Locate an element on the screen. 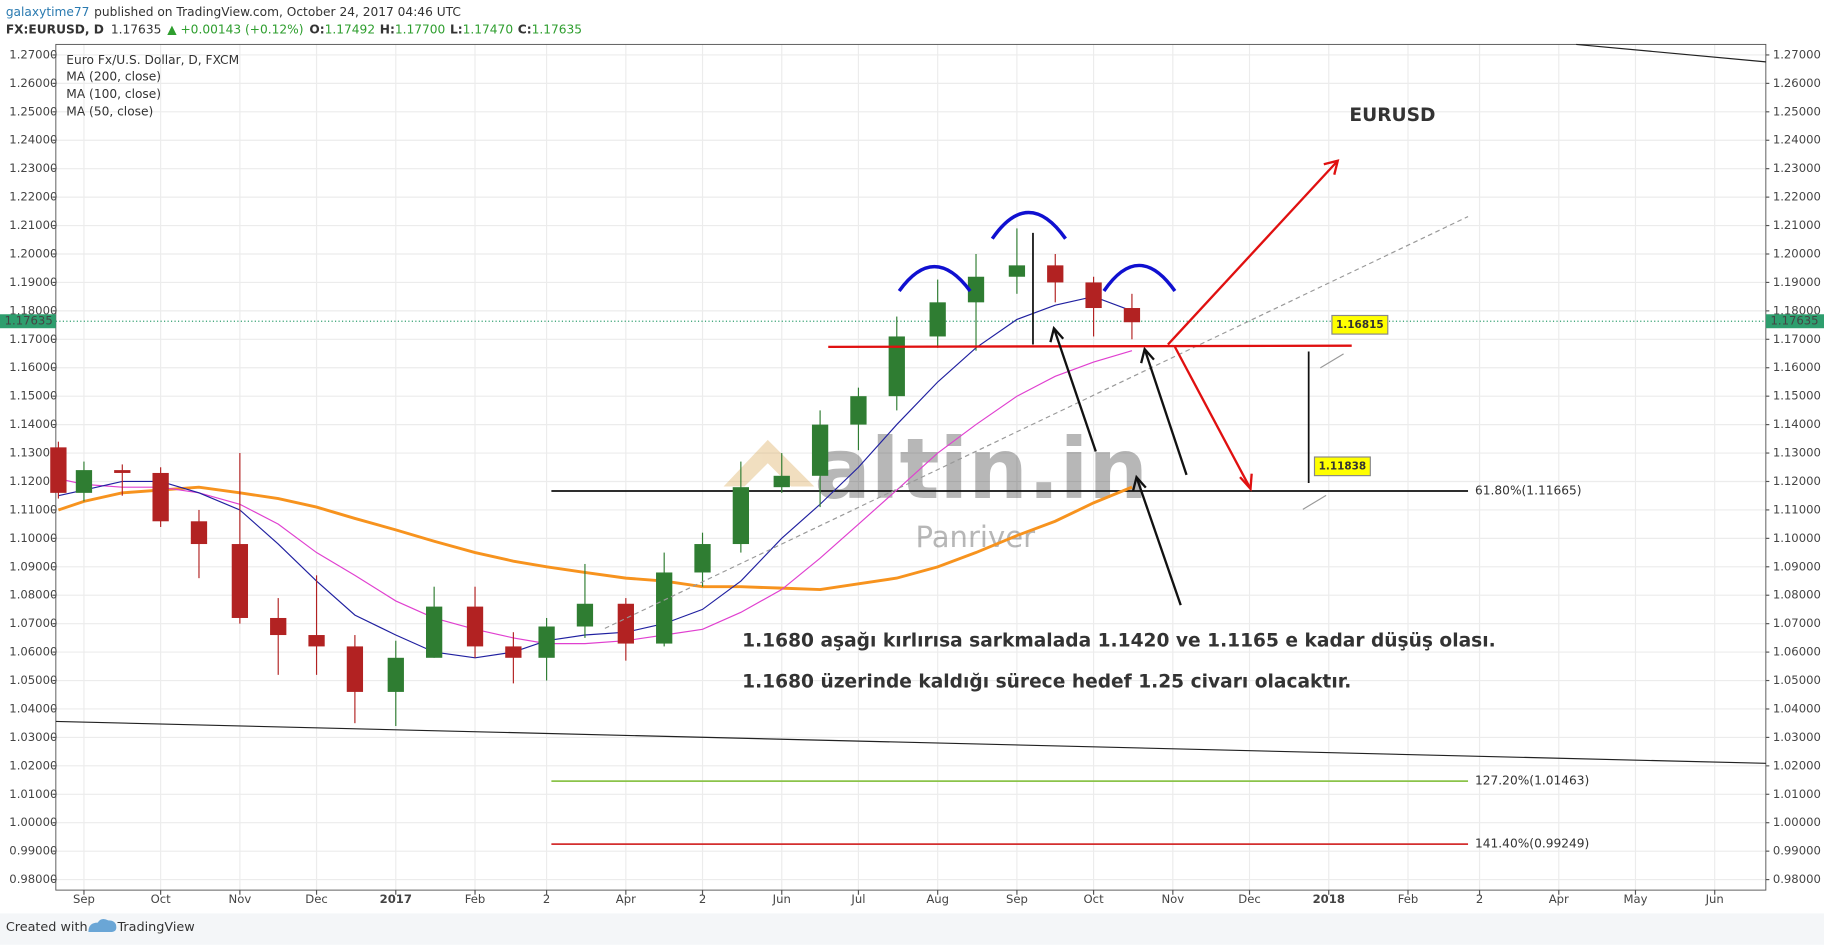  chart-title: EURUSD is located at coordinates (1392, 115).